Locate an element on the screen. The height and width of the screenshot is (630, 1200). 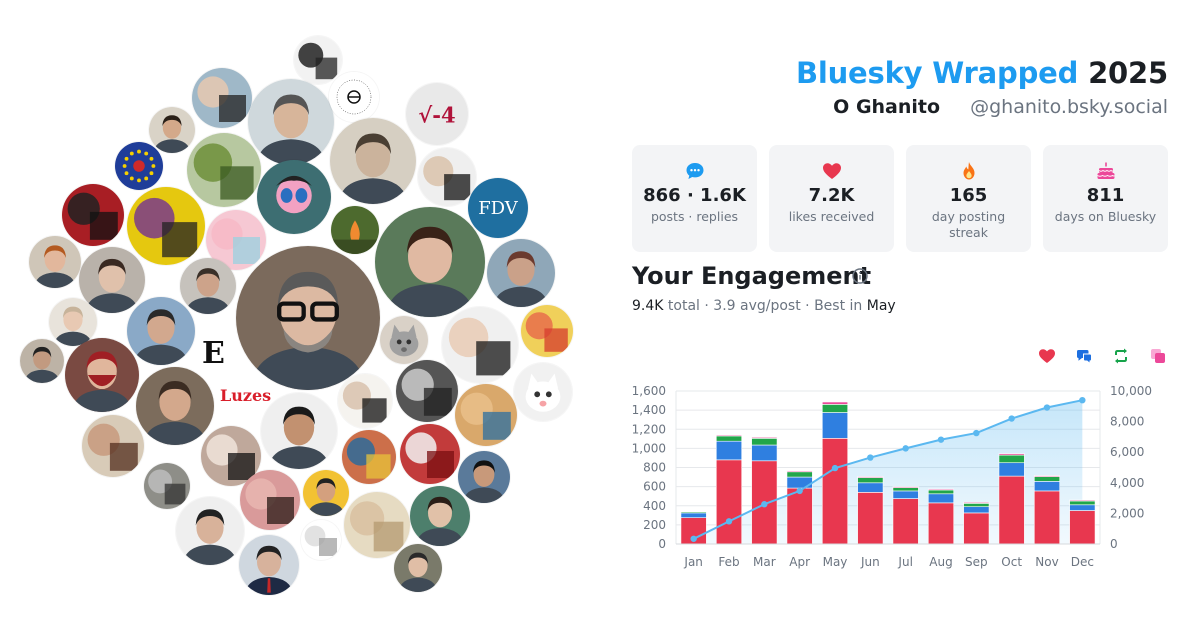
stat-label: likes received is located at coordinates (831, 216).